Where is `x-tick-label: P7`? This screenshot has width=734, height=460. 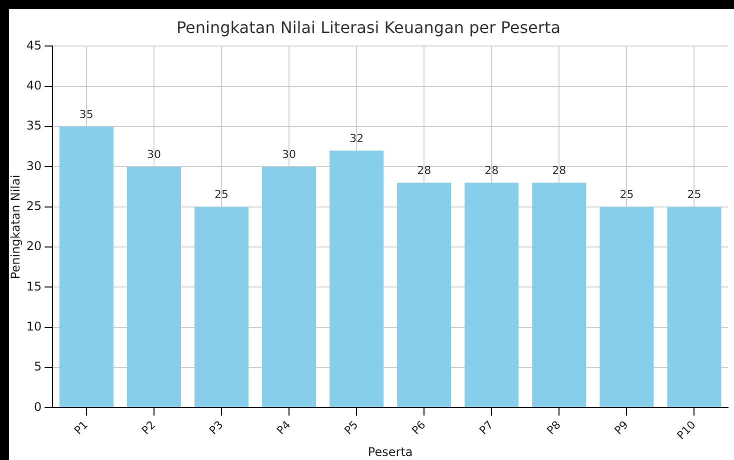 x-tick-label: P7 is located at coordinates (486, 428).